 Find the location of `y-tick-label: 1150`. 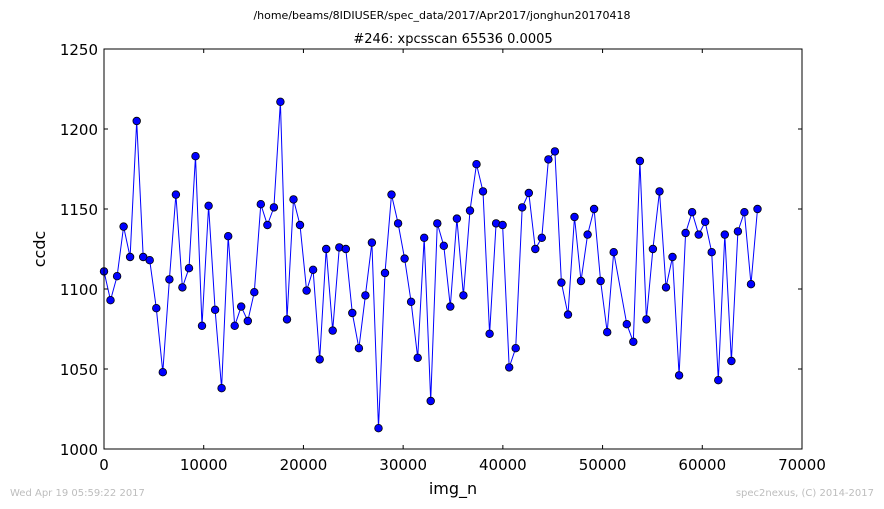

y-tick-label: 1150 is located at coordinates (79, 210).